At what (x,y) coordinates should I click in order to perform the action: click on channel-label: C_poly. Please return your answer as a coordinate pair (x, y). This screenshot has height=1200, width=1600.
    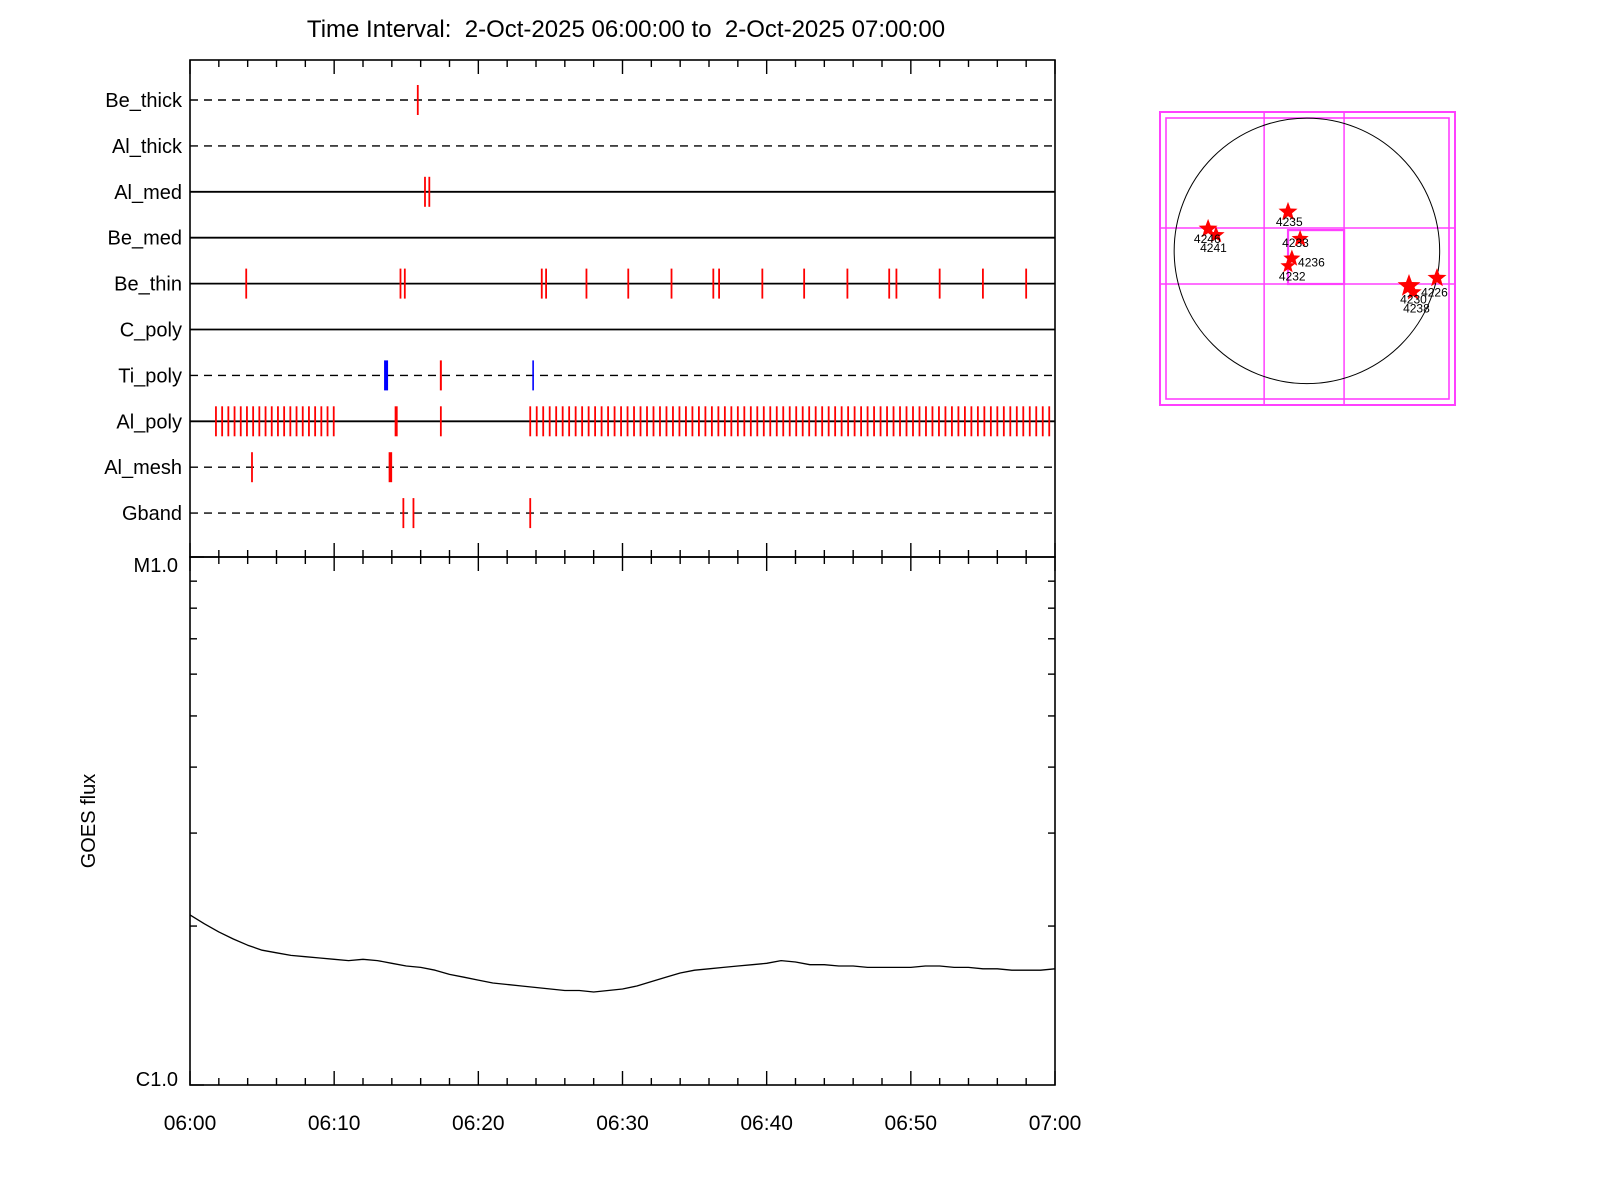
    Looking at the image, I should click on (151, 331).